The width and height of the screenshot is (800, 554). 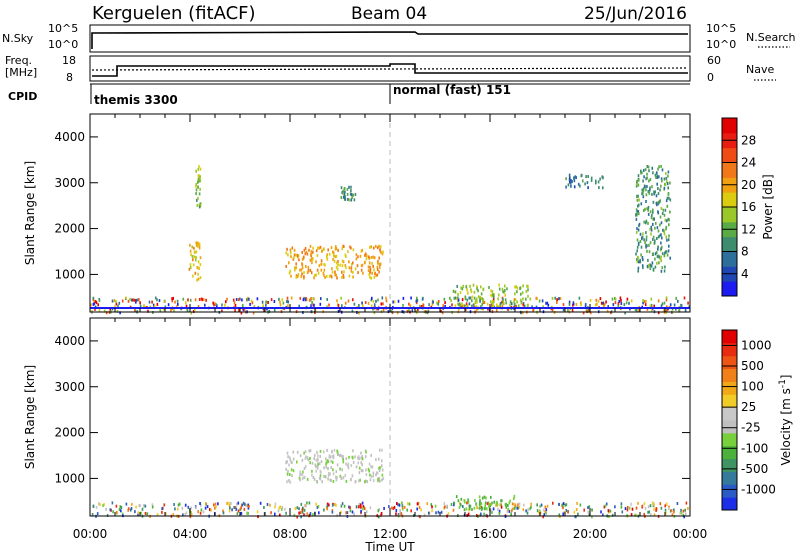 I want to click on colorbar-tick-label: 12, so click(x=748, y=229).